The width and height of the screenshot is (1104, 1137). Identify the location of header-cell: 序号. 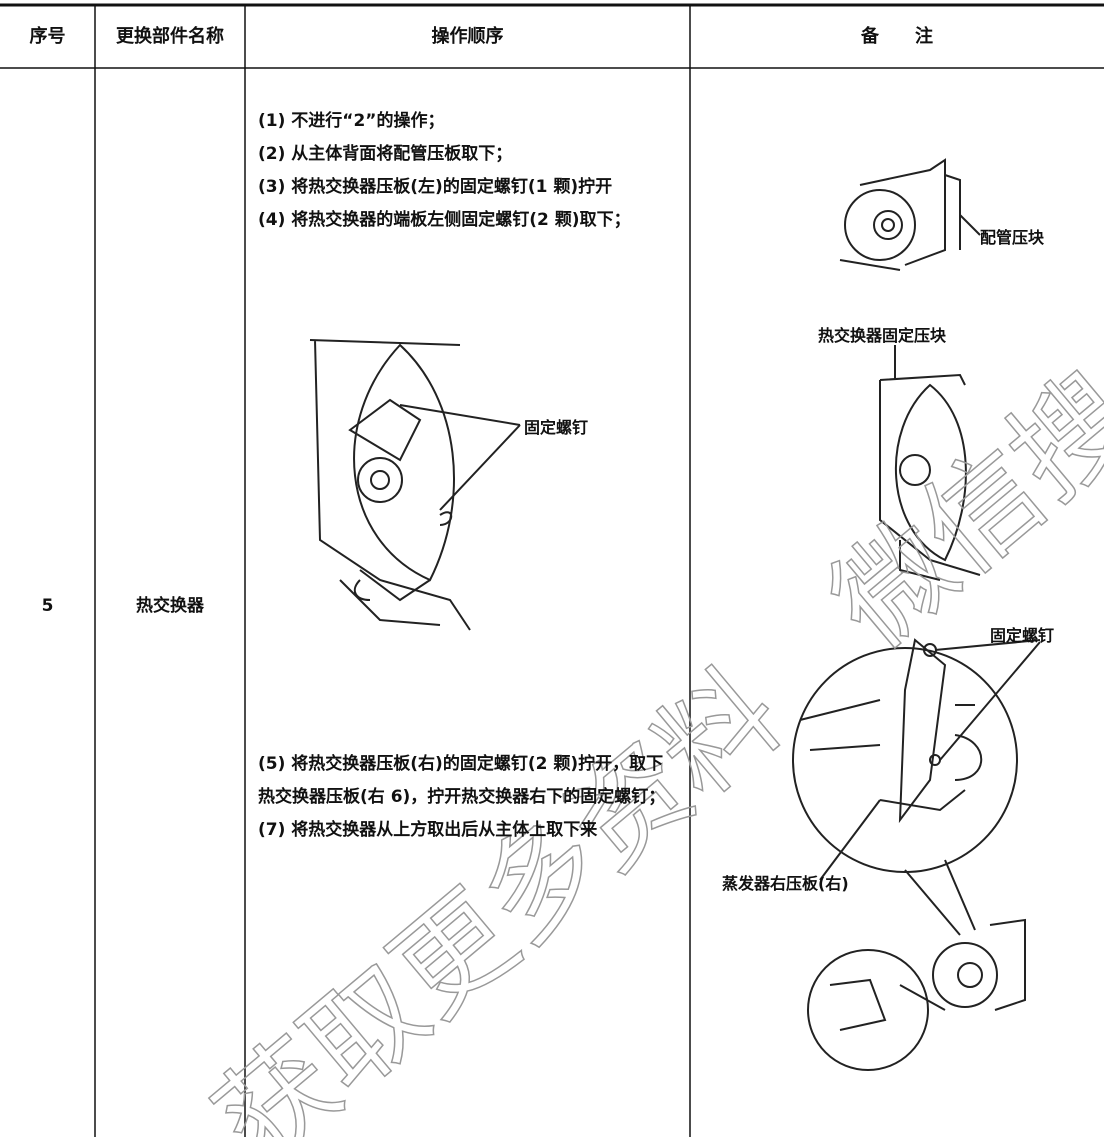
(47, 36).